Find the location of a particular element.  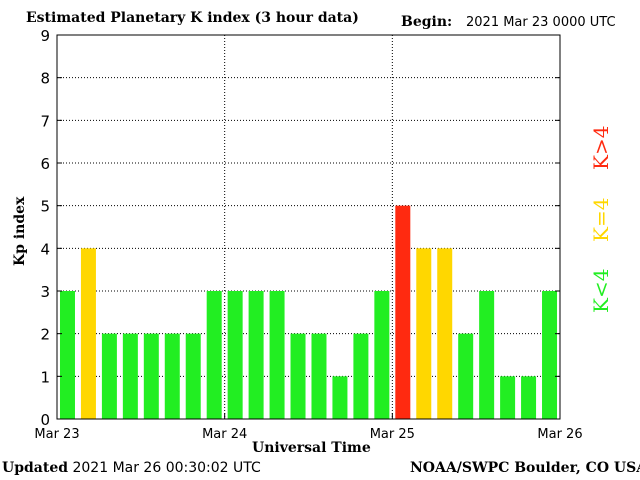

begin-value: 2021 Mar 23 0000 UTC is located at coordinates (541, 22).